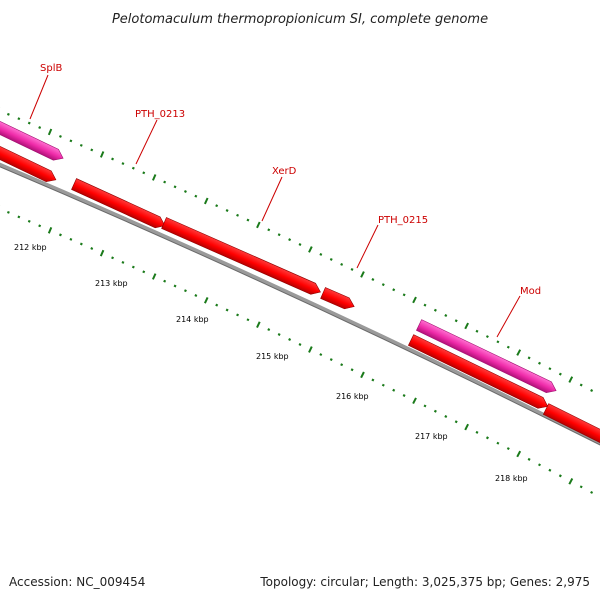 The height and width of the screenshot is (600, 600). I want to click on accession-text: Accession: NC_009454, so click(77, 582).